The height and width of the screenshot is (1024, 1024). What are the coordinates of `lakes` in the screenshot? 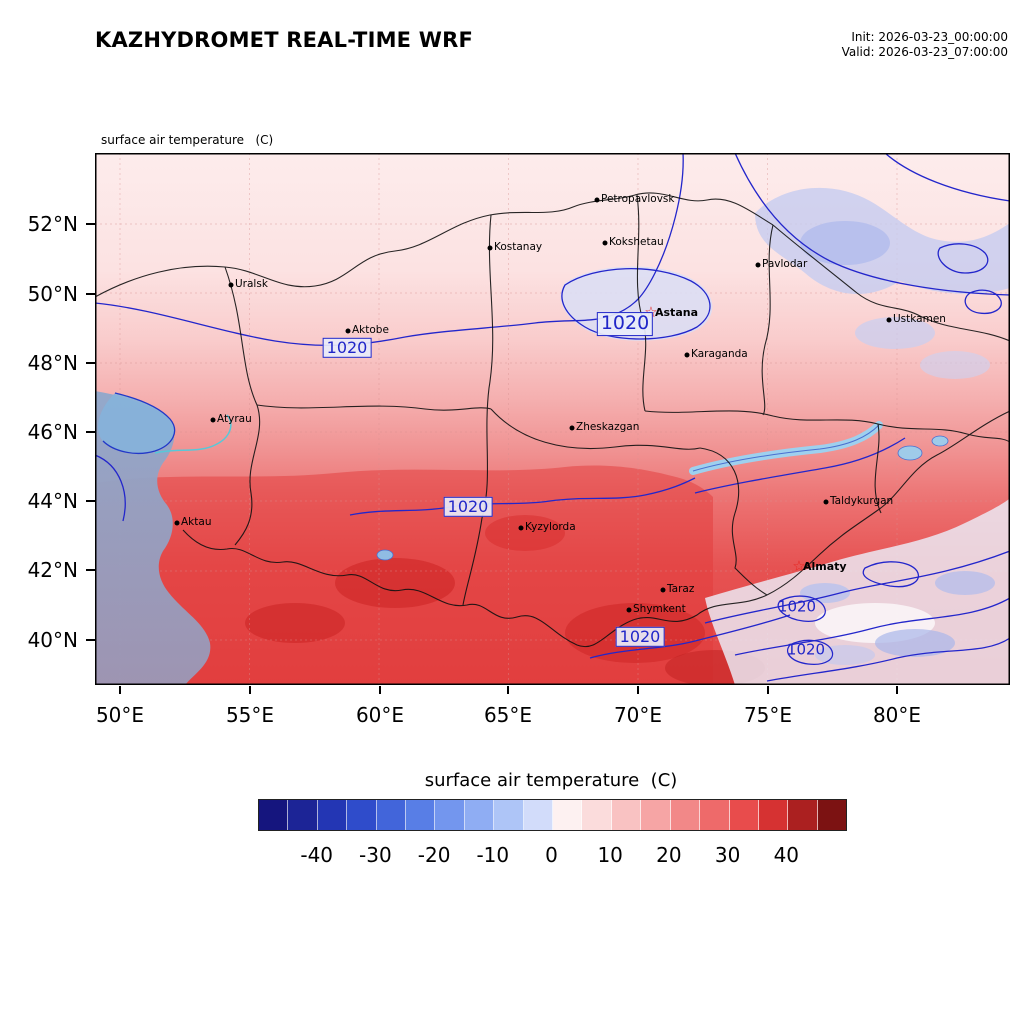 It's located at (662, 491).